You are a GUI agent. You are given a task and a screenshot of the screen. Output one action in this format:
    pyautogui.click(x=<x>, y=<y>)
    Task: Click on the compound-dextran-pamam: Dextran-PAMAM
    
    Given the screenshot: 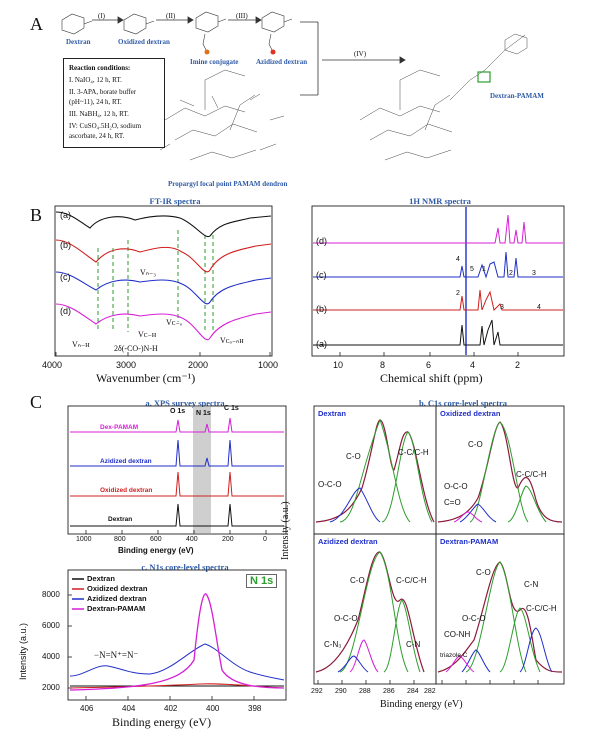 What is the action you would take?
    pyautogui.click(x=517, y=96)
    